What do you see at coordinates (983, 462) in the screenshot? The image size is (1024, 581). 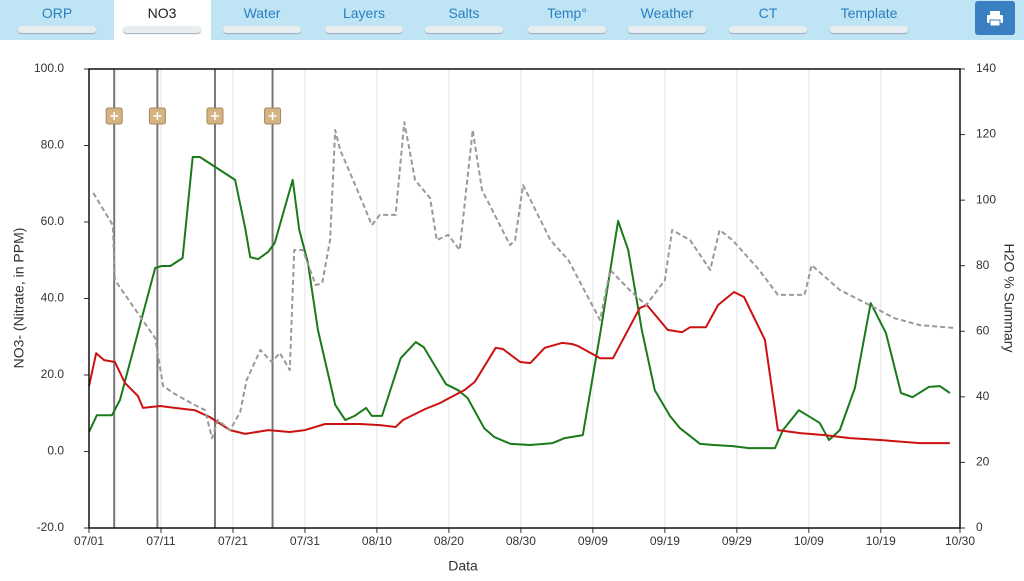 I see `y2-tick-label: 20` at bounding box center [983, 462].